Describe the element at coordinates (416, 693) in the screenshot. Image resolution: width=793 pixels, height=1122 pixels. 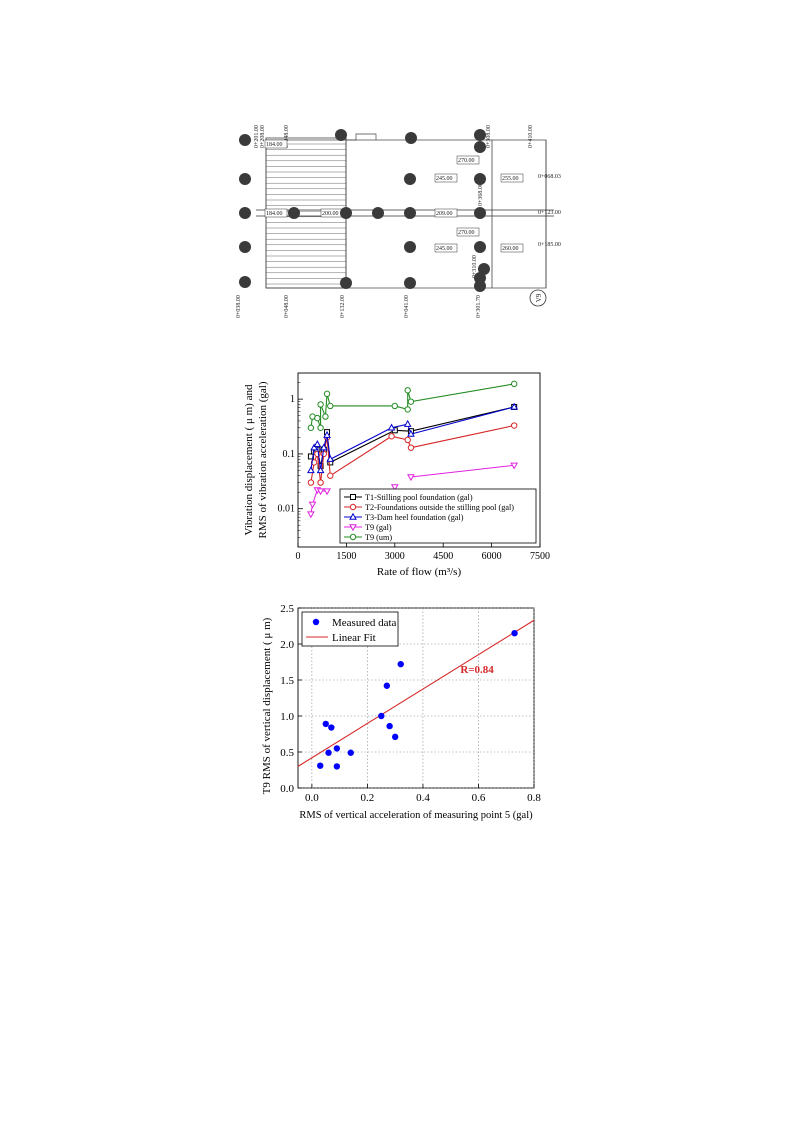
I see `fit-line` at that location.